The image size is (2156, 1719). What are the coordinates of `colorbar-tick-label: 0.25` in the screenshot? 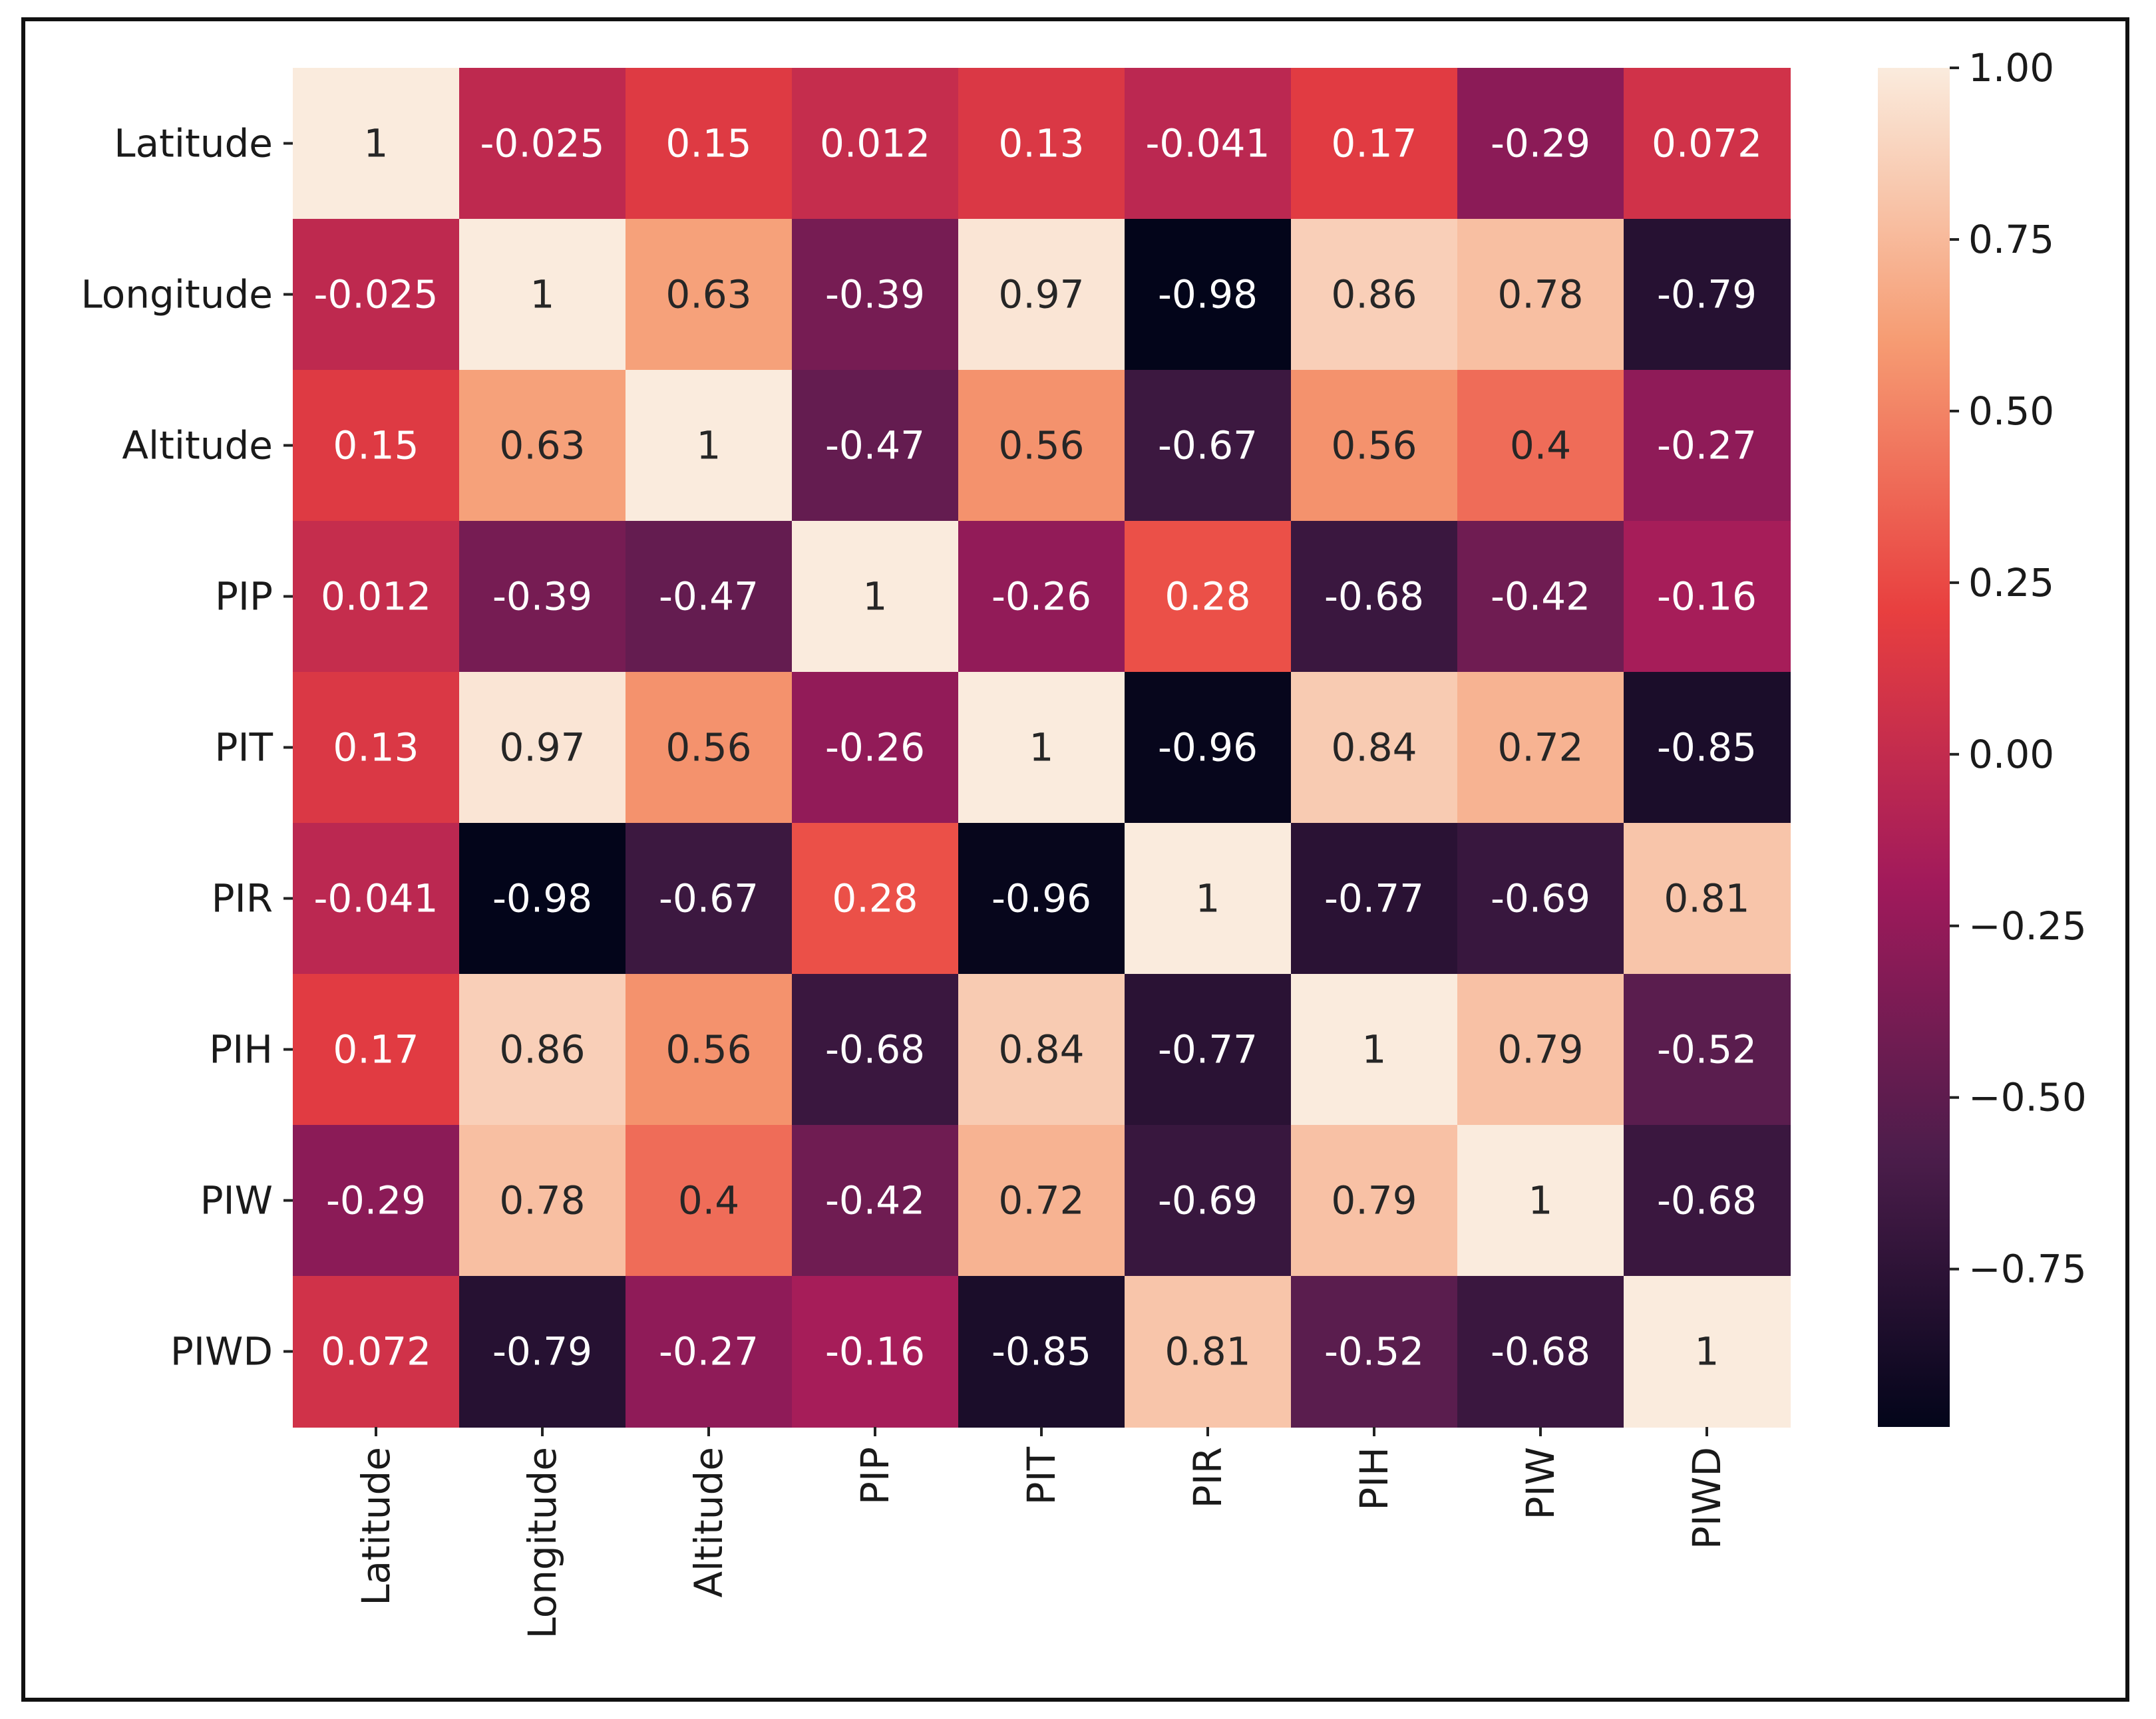 It's located at (2011, 583).